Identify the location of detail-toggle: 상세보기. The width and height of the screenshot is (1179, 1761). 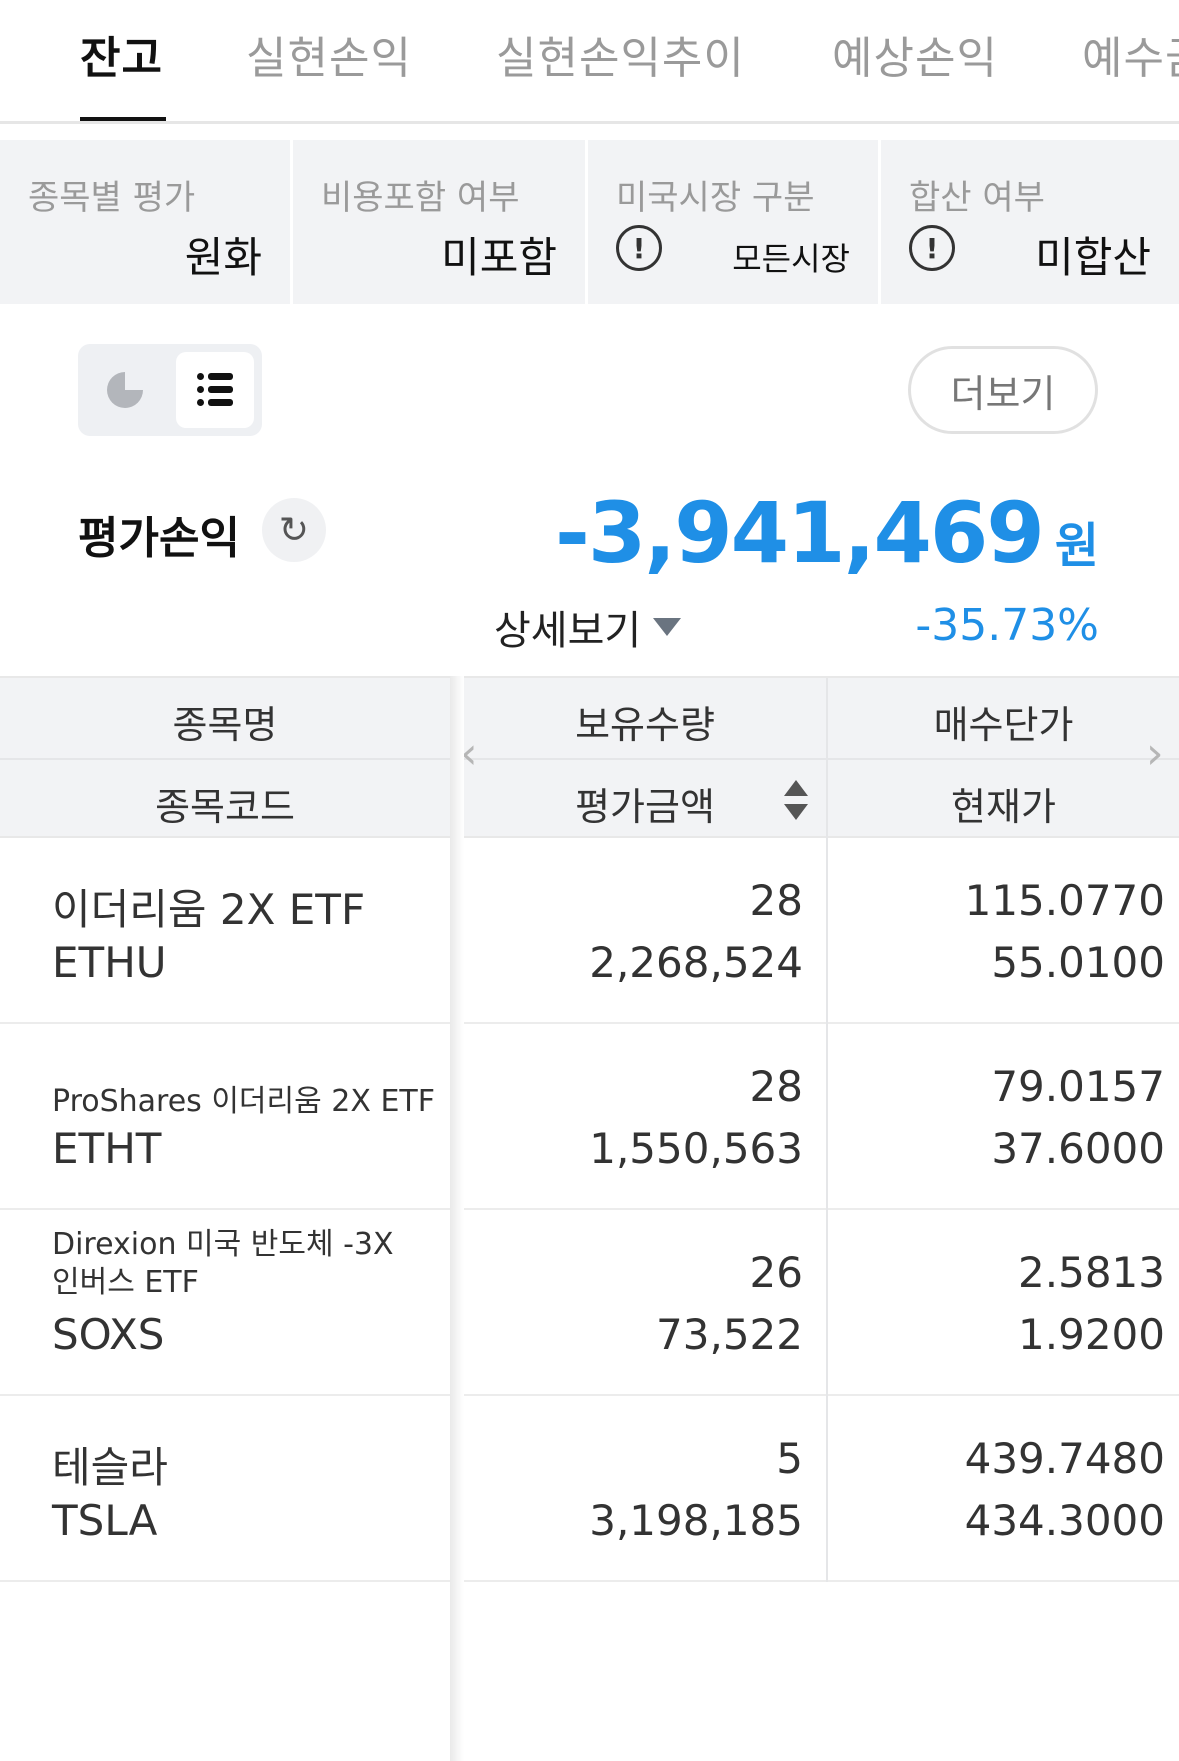
(588, 627).